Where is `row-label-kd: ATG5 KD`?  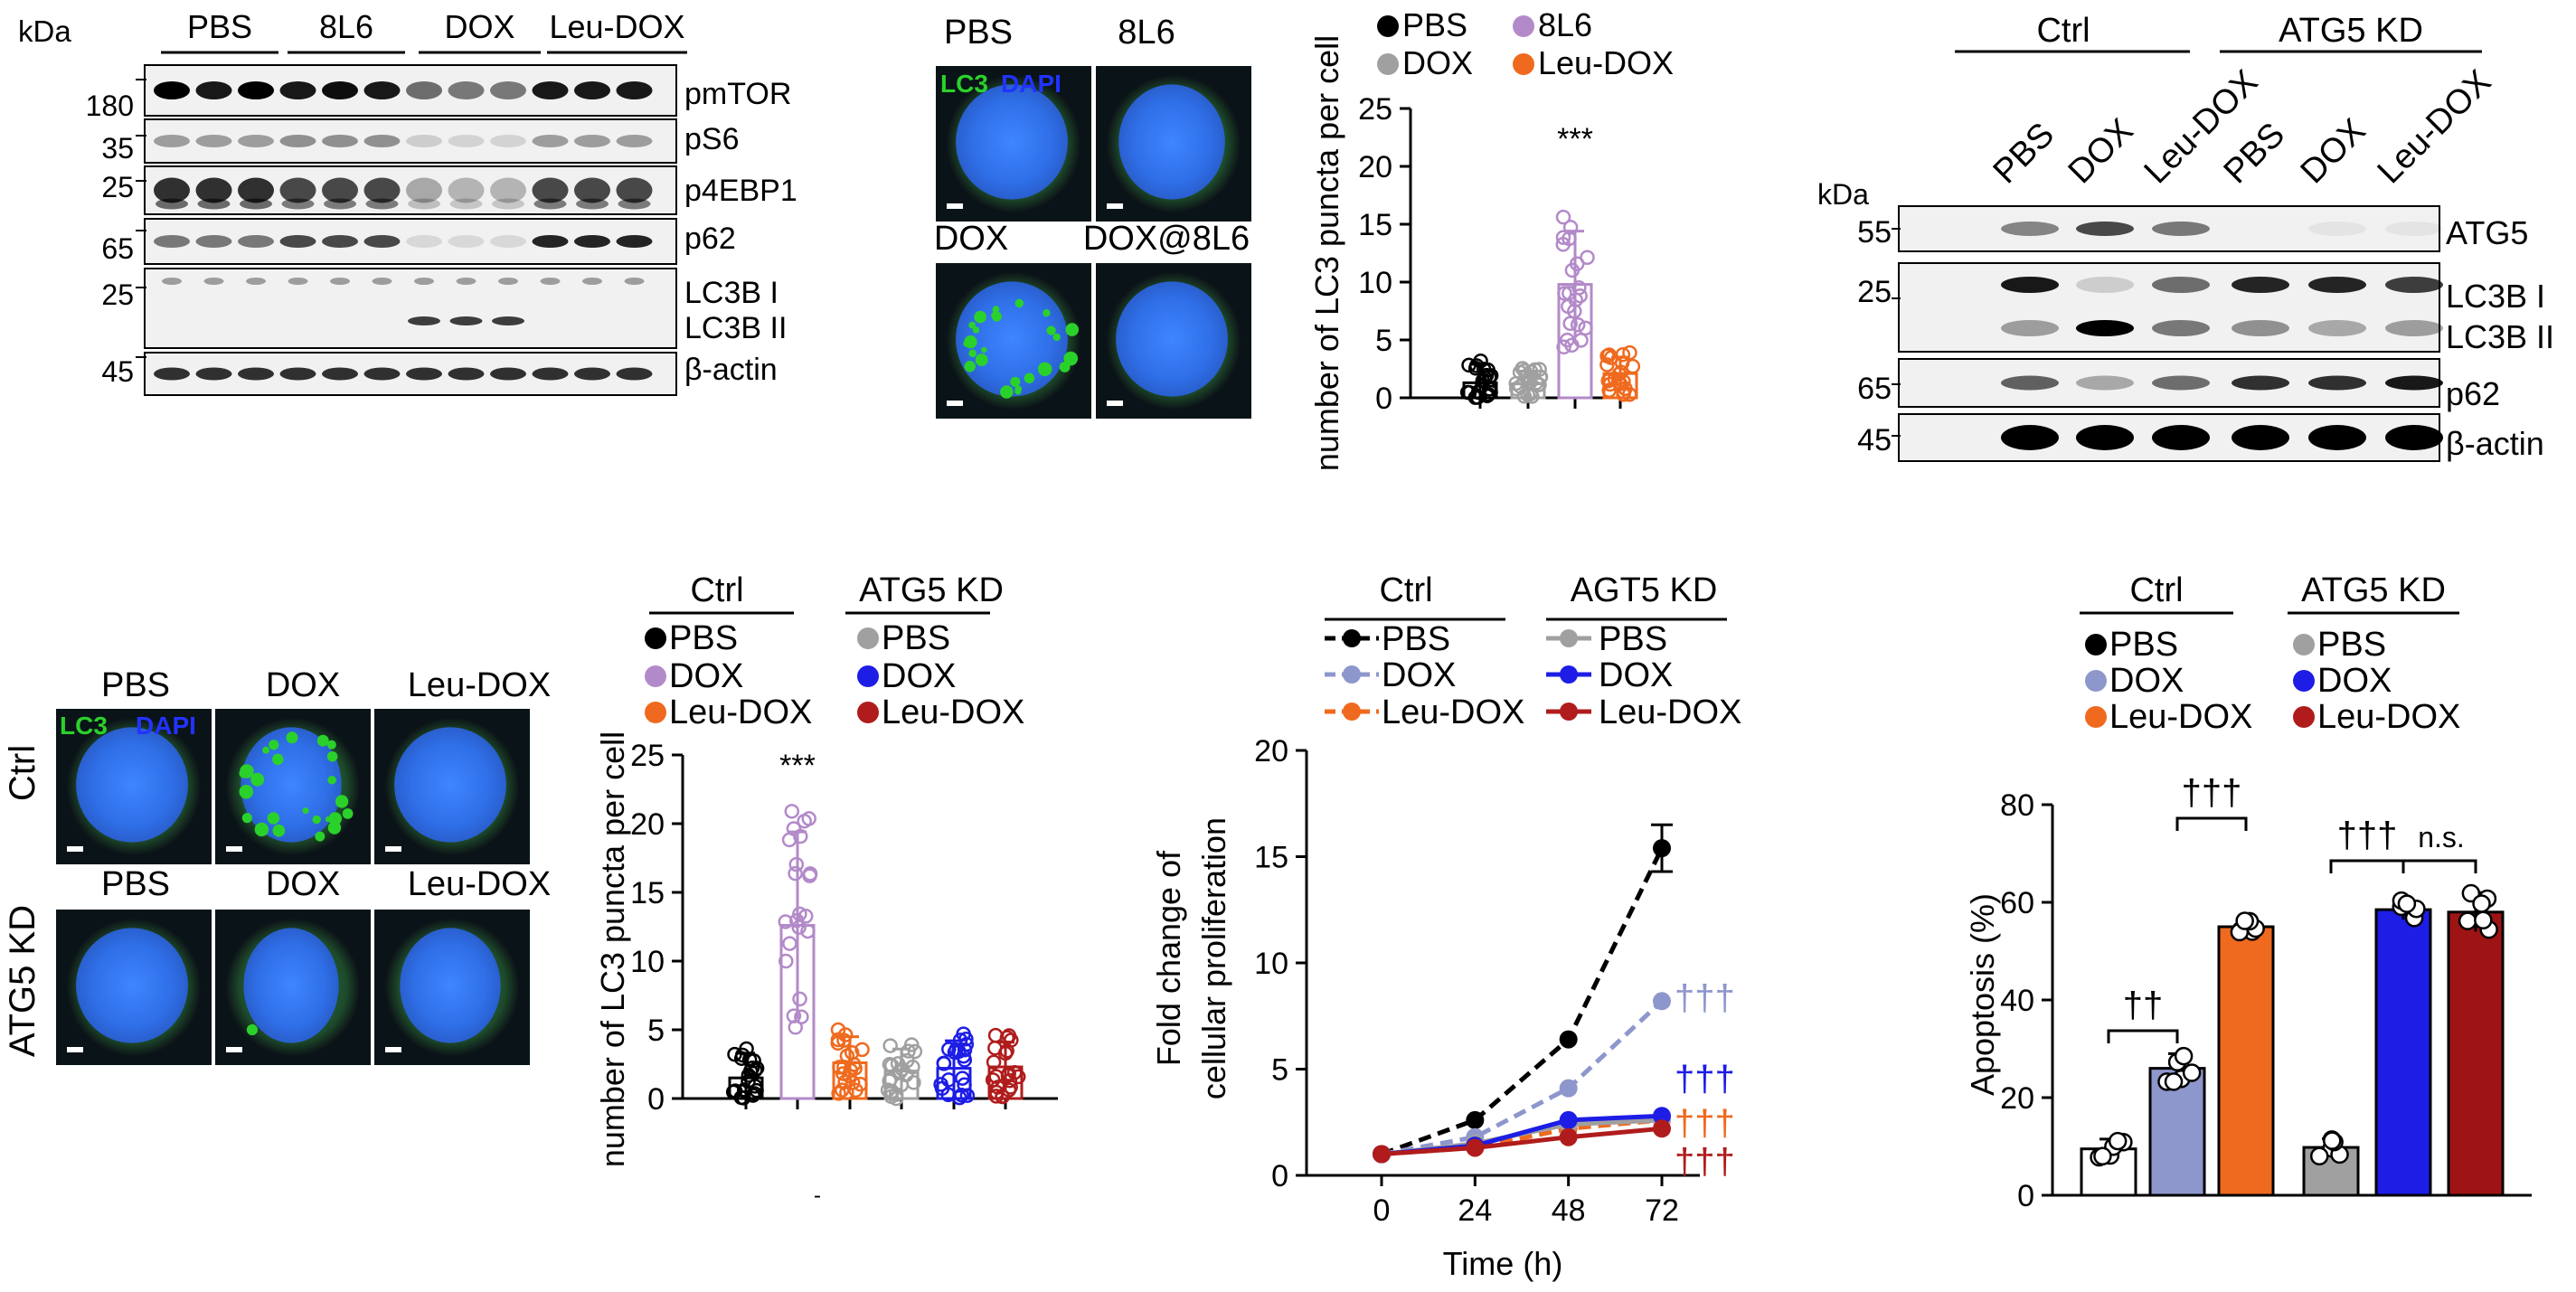 row-label-kd: ATG5 KD is located at coordinates (22, 981).